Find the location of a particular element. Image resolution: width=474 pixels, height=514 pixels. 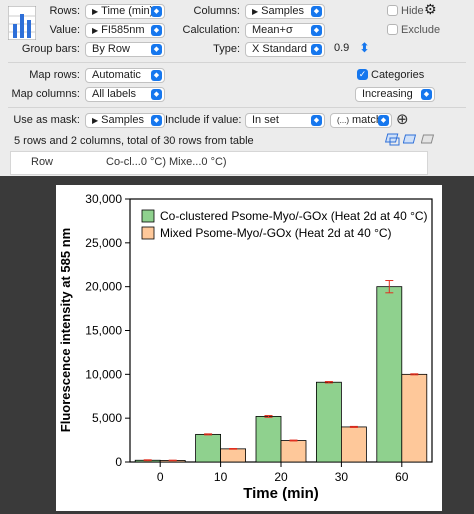

include-label: Include if value: is located at coordinates (203, 120).